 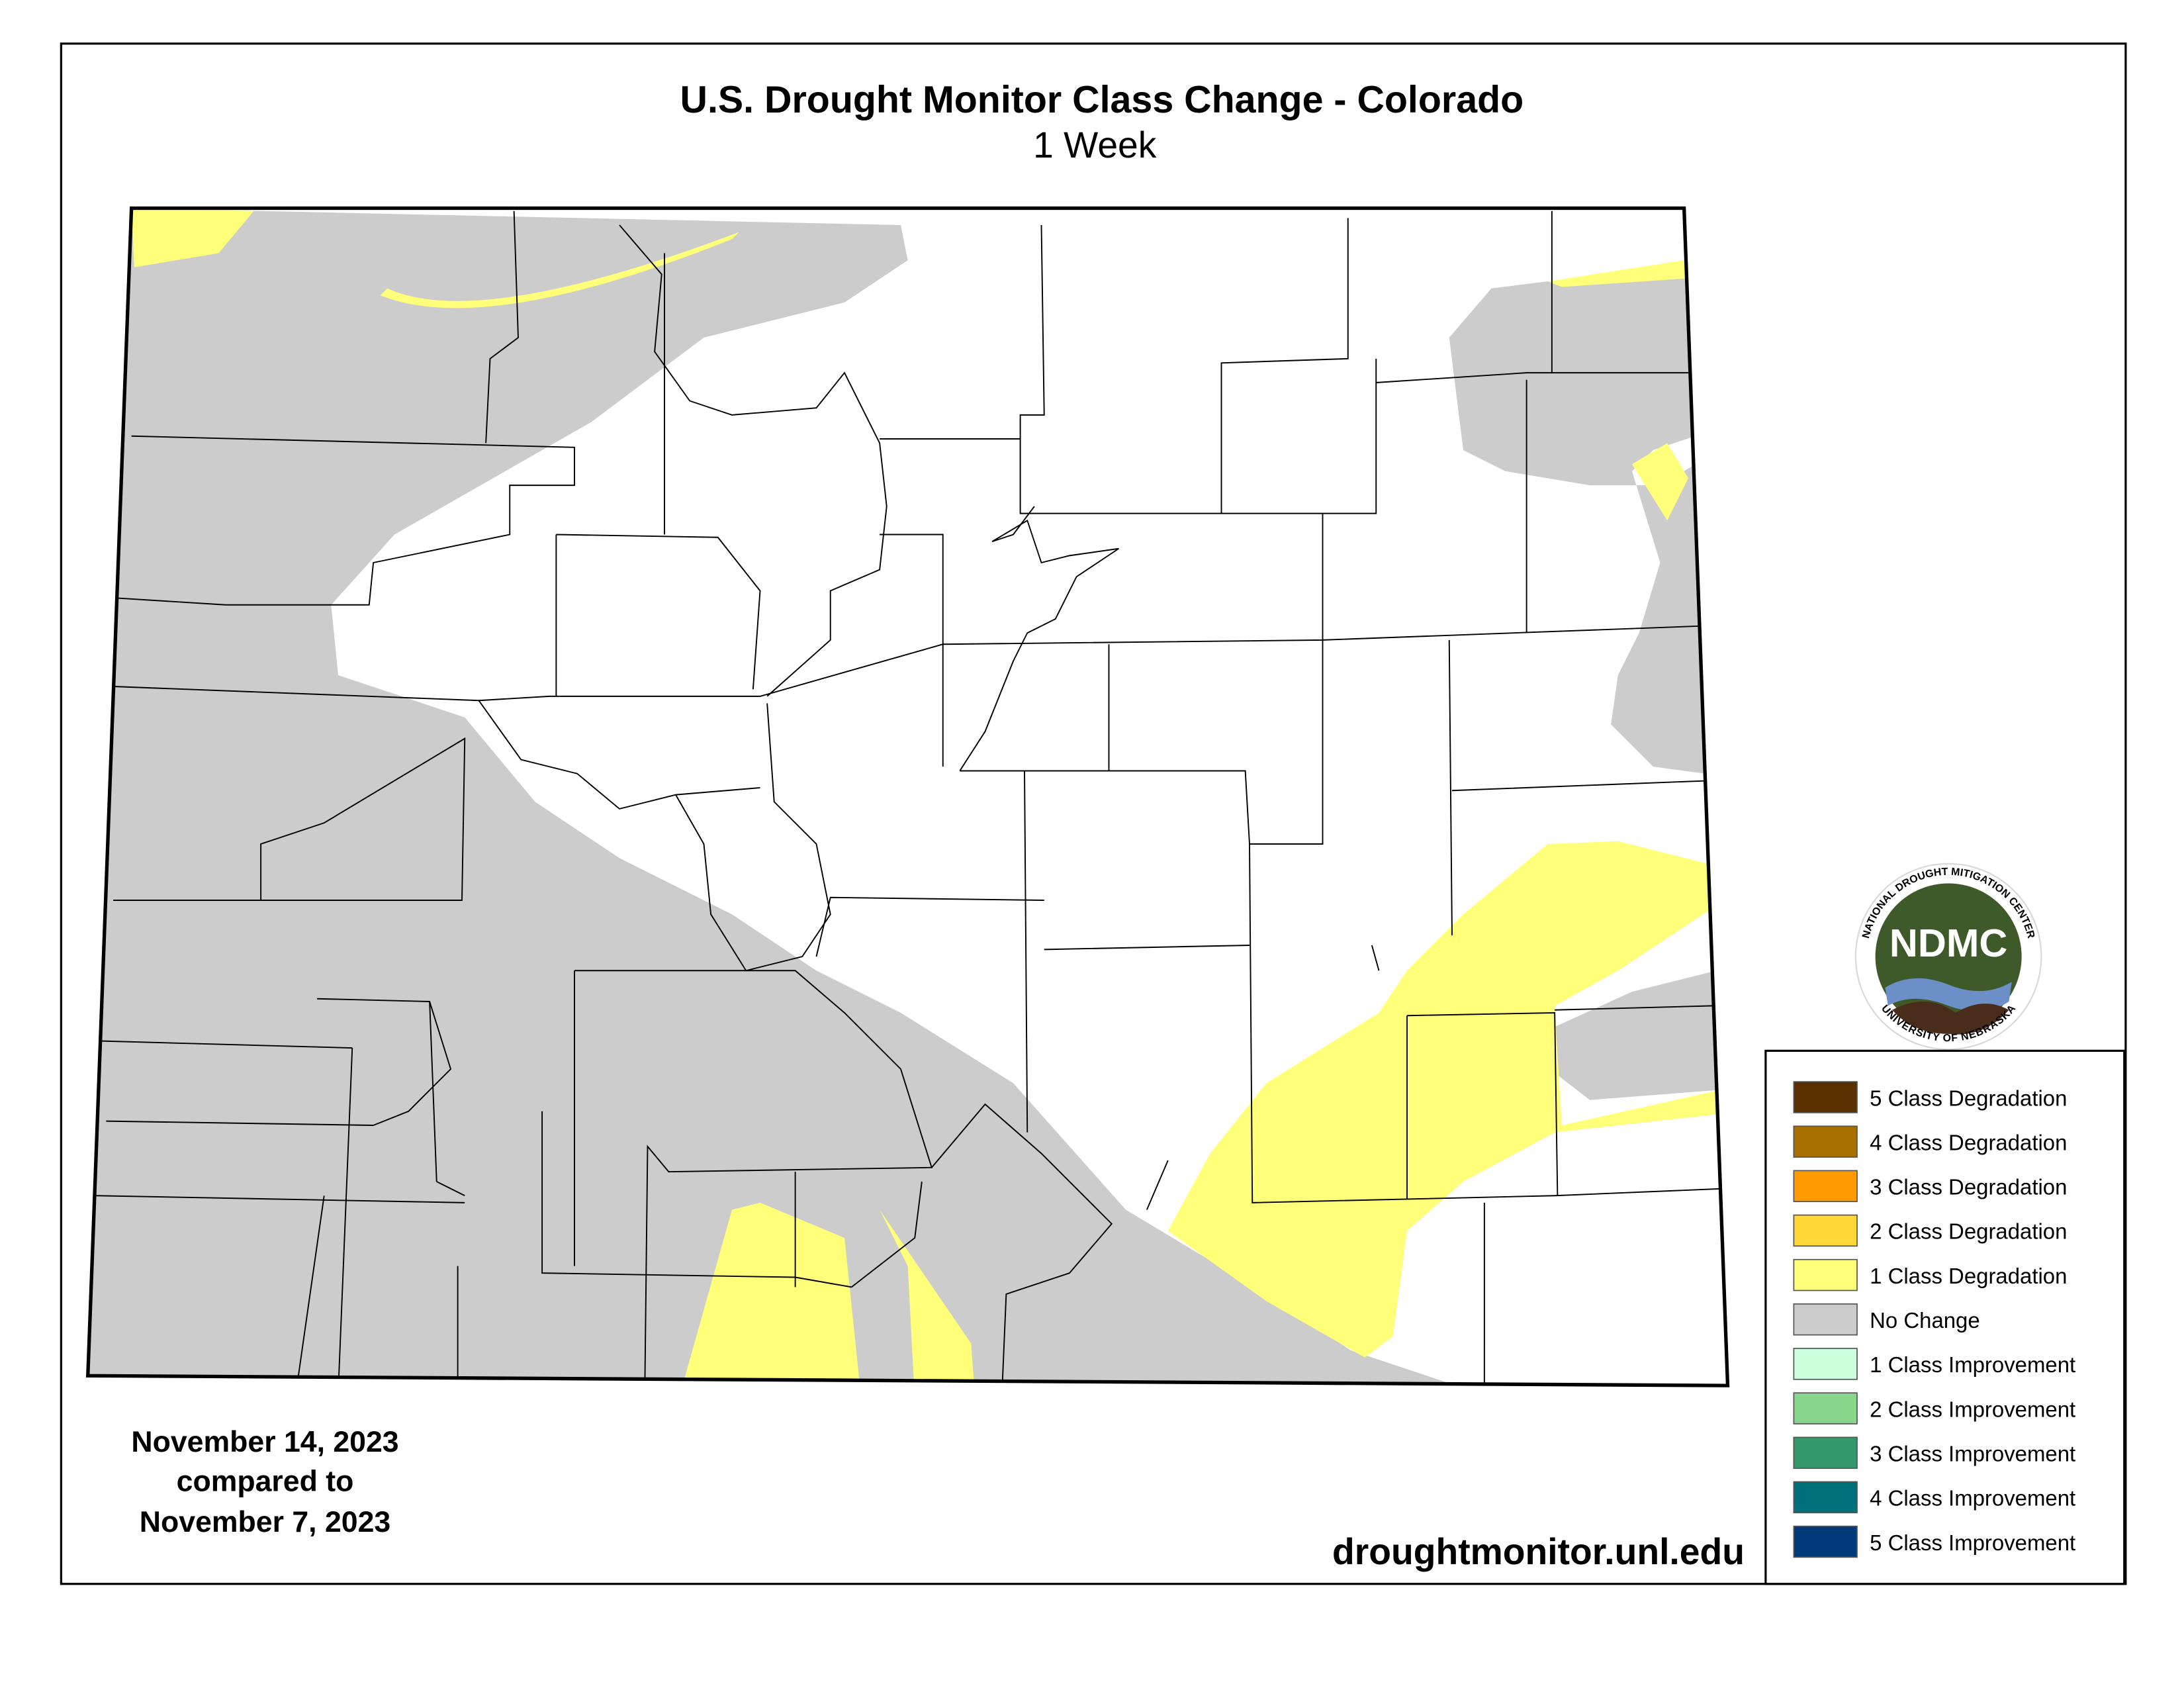 What do you see at coordinates (1968, 1098) in the screenshot?
I see `legend-label: 5 Class Degradation` at bounding box center [1968, 1098].